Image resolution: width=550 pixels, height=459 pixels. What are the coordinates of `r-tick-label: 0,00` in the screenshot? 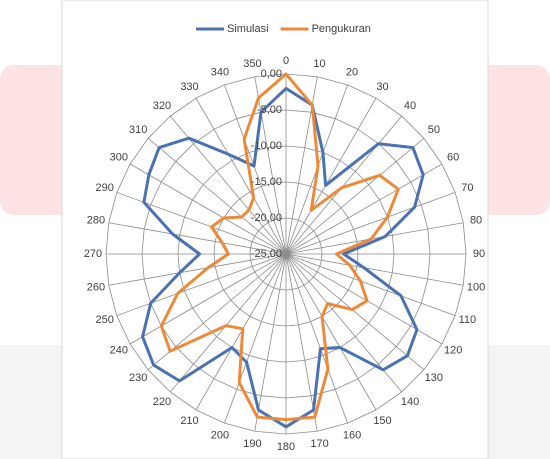 It's located at (271, 74).